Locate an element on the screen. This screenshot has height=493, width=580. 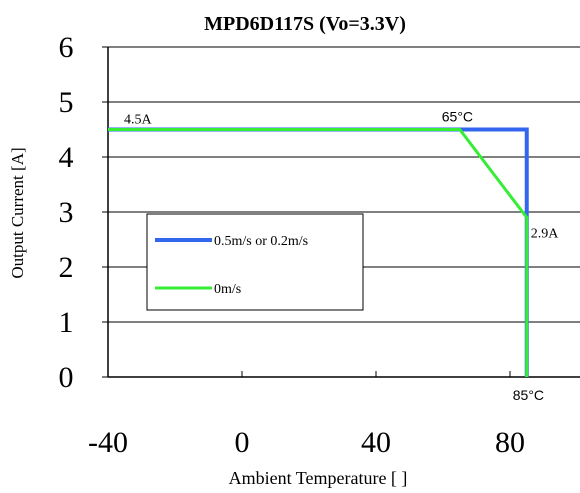
y-tick-label-5: 5 is located at coordinates (66, 102).